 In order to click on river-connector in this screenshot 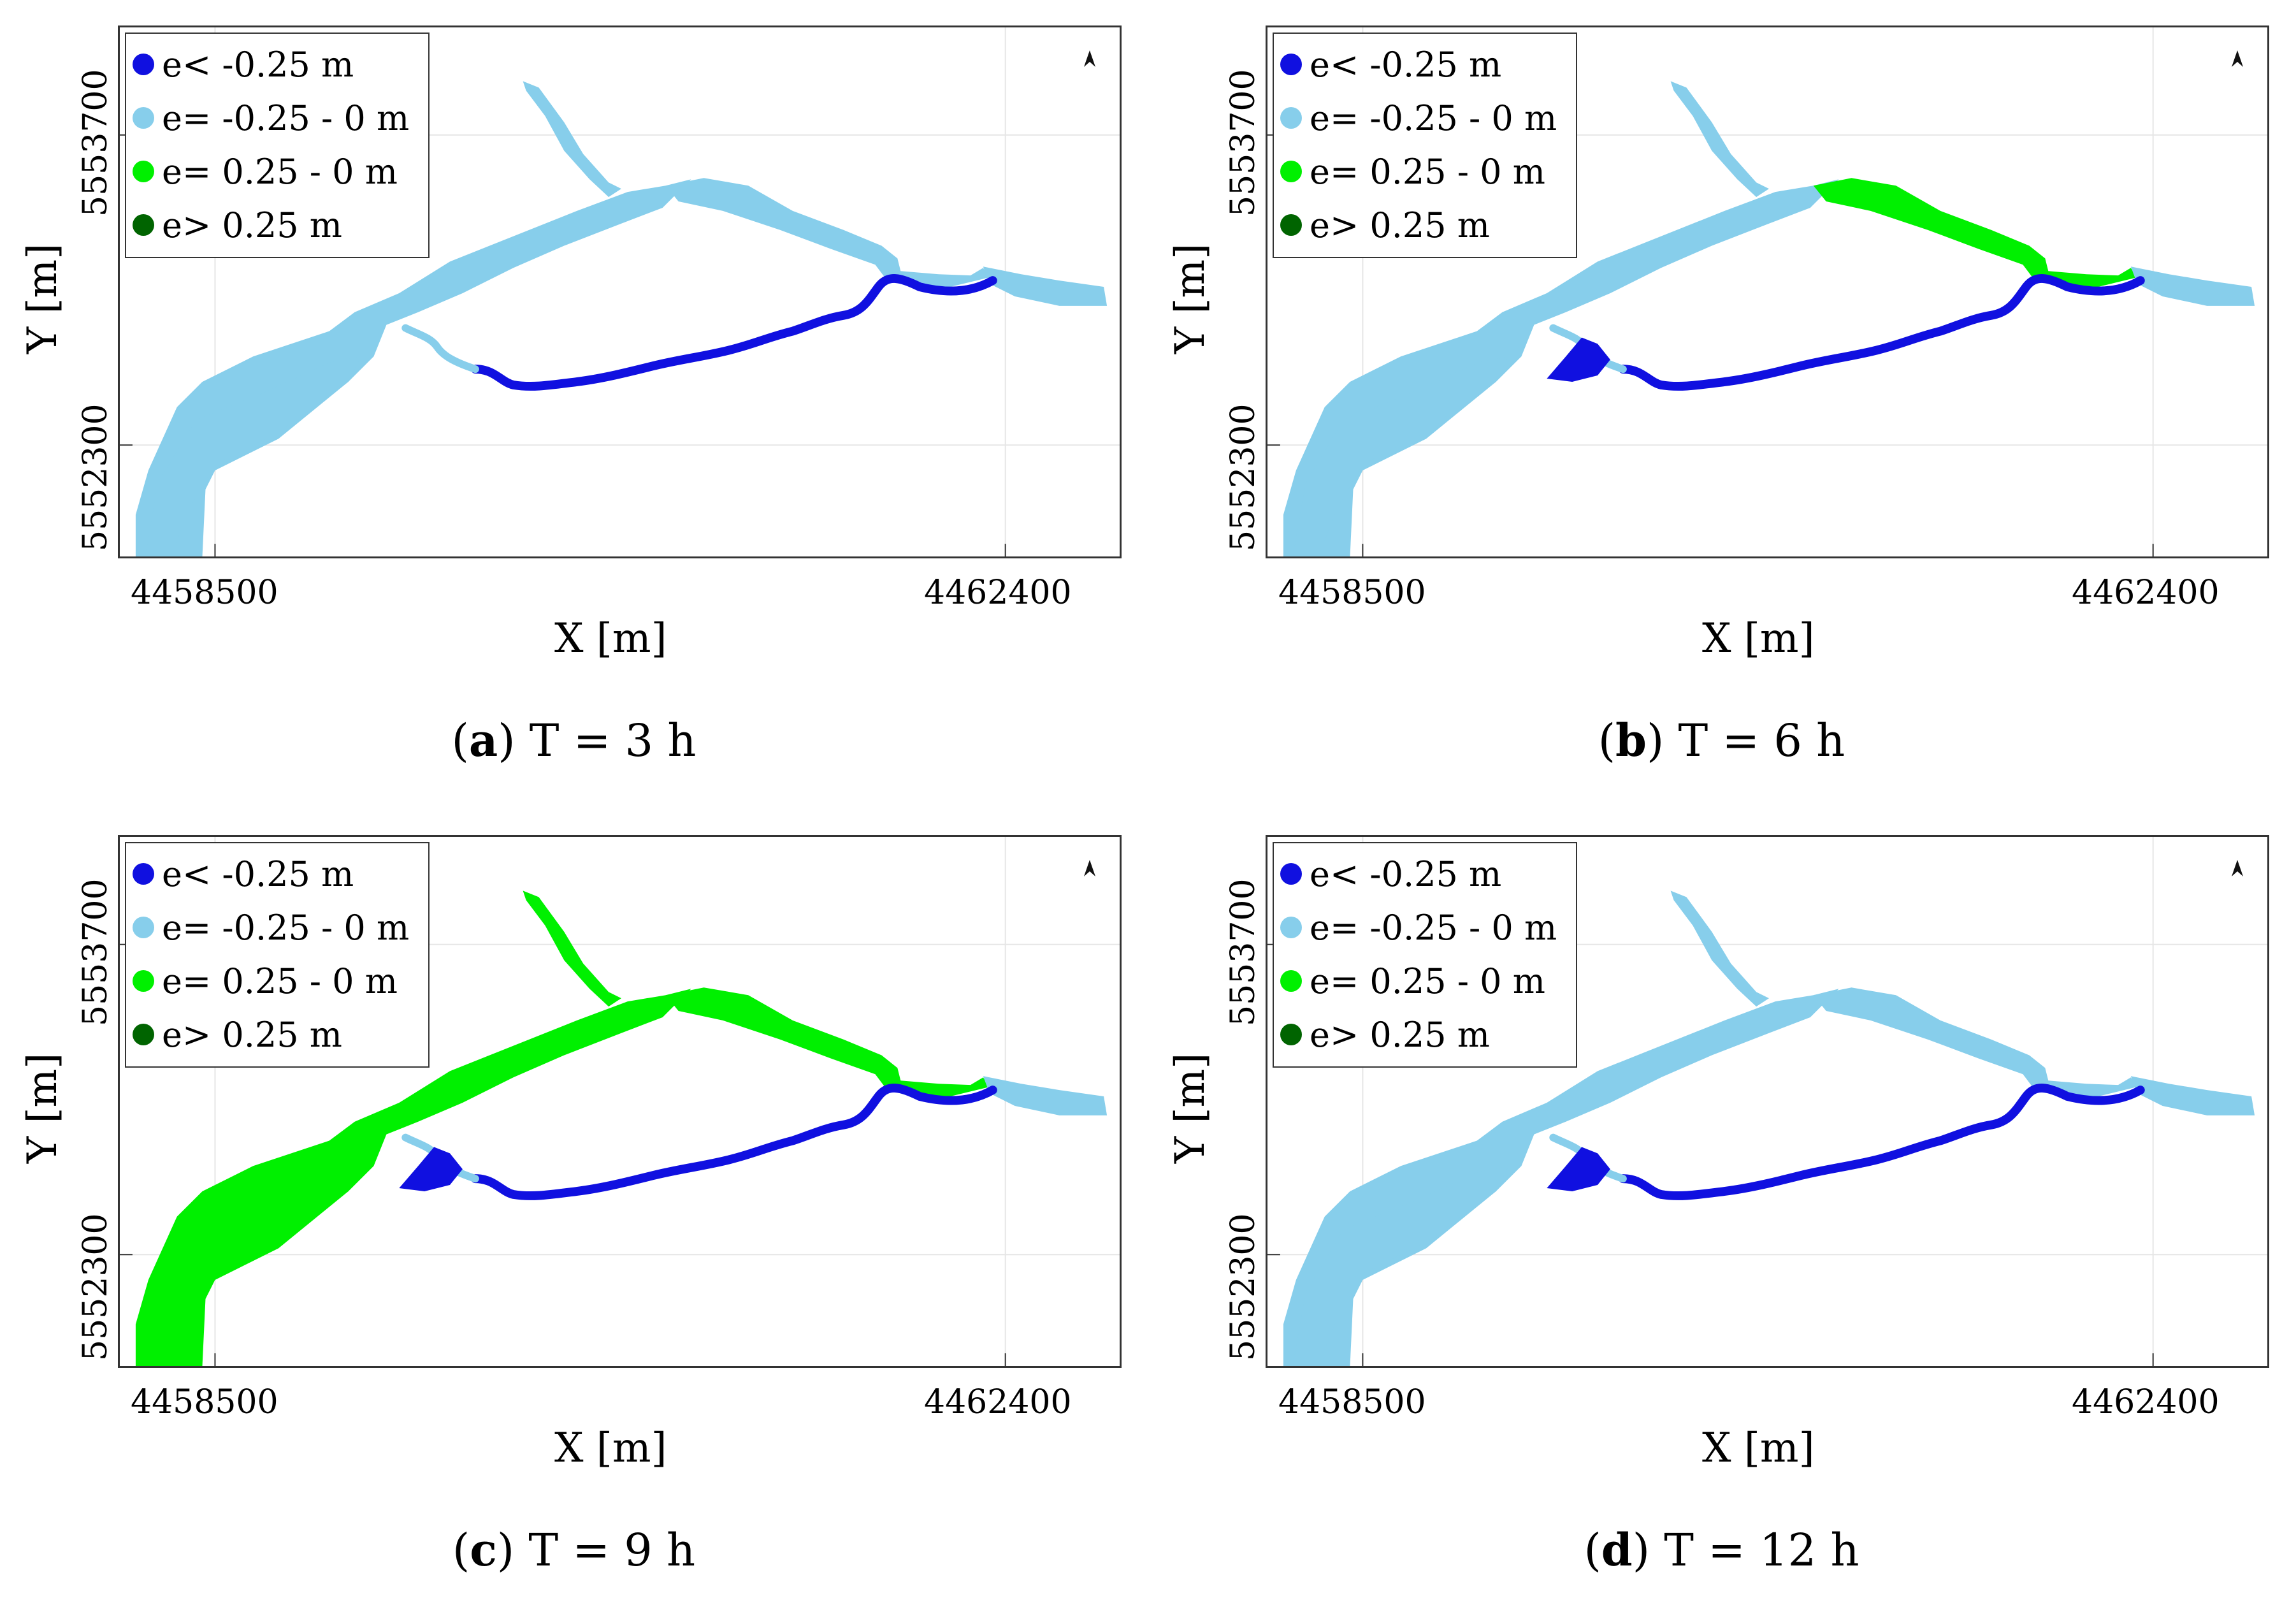, I will do `click(440, 349)`.